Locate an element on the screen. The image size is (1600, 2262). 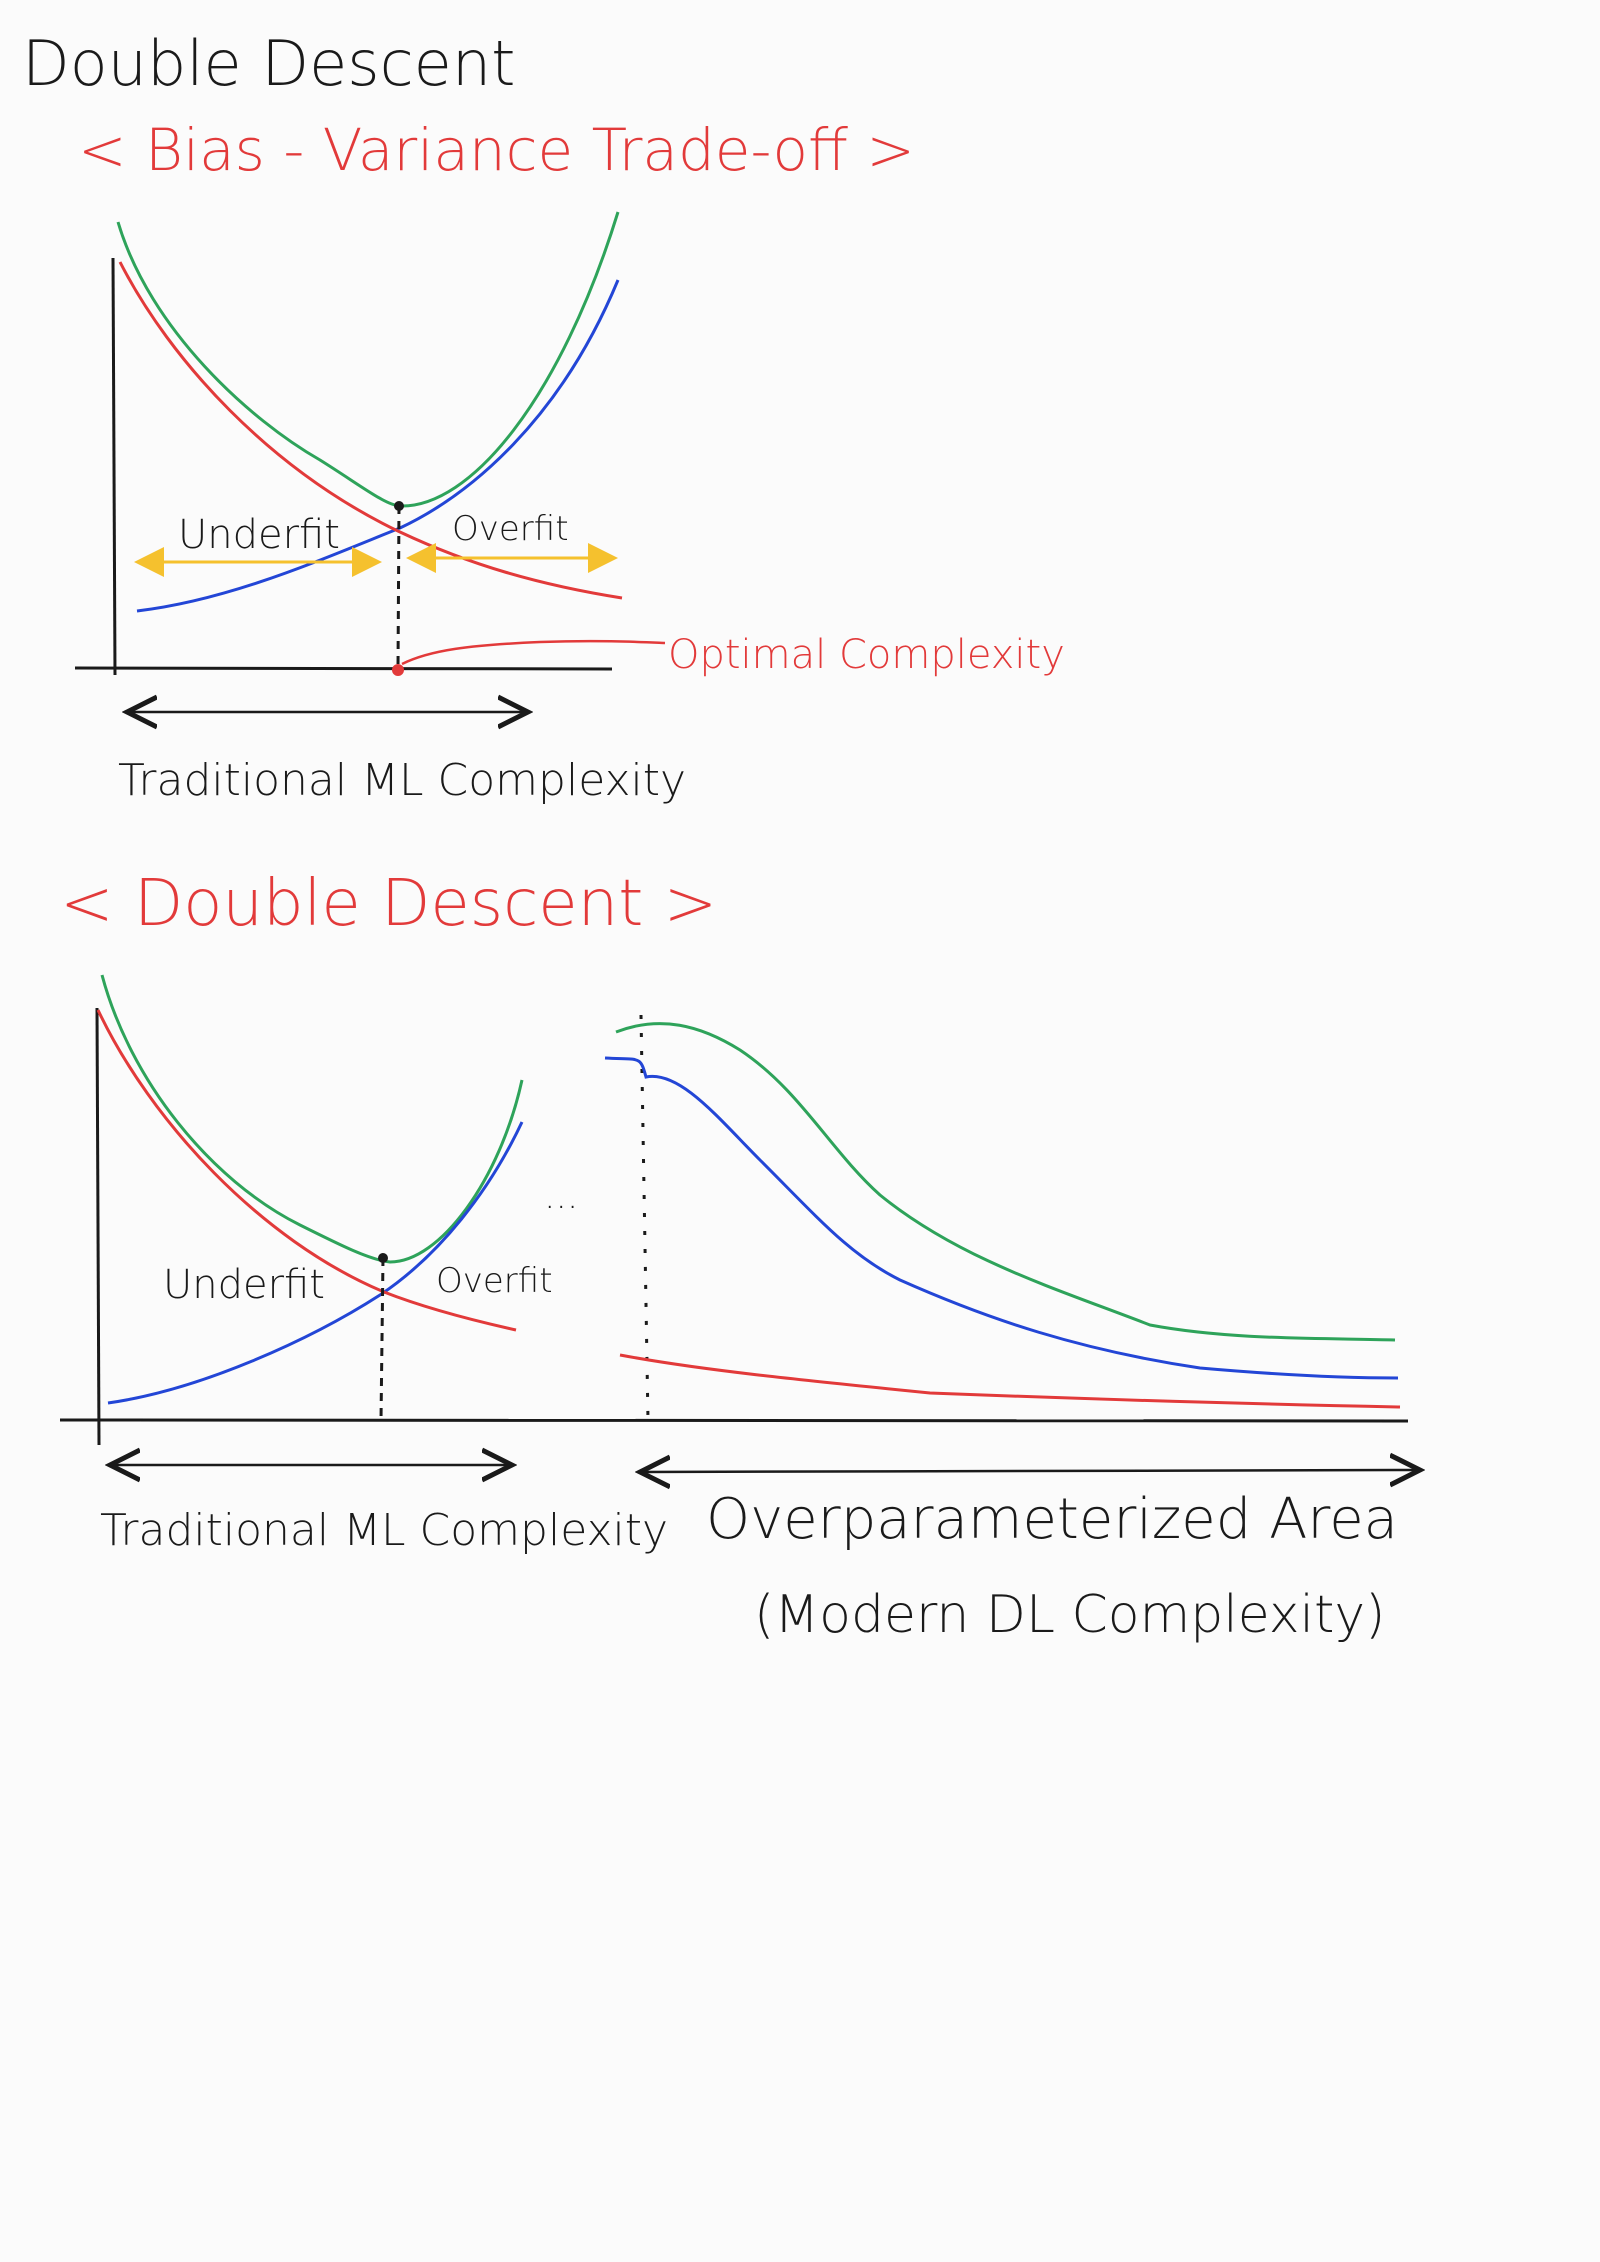
section1-optimal-pointer is located at coordinates (533, 652).